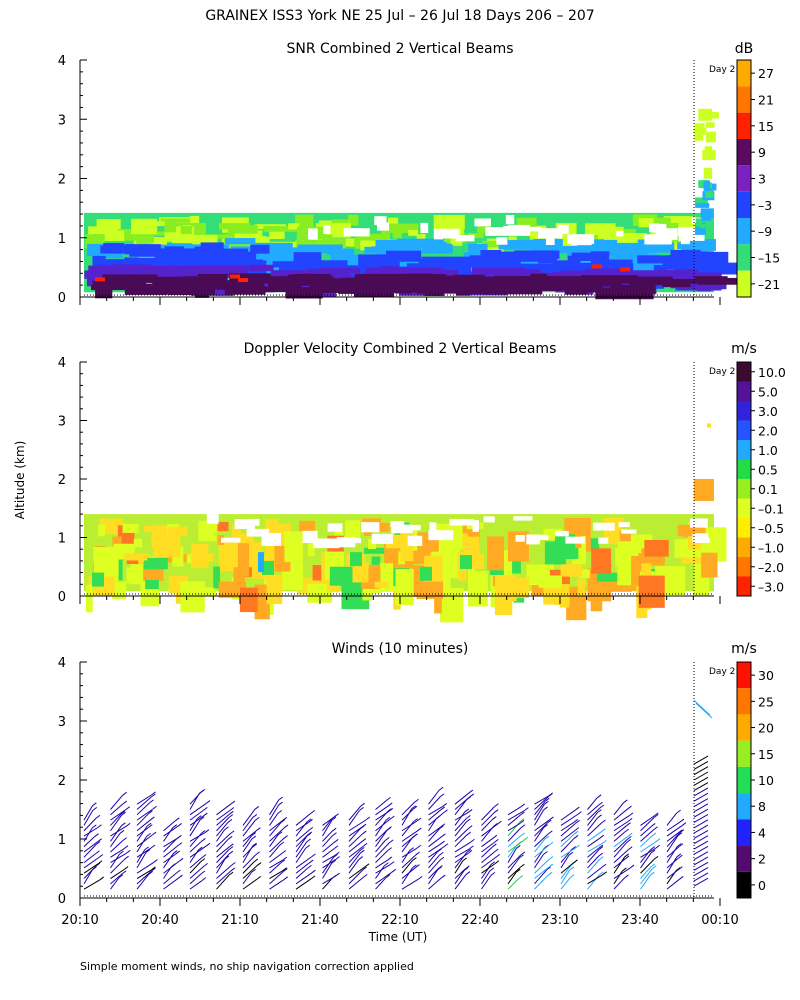 The image size is (800, 1000). I want to click on winds-y-tick-label: 0, so click(62, 899).